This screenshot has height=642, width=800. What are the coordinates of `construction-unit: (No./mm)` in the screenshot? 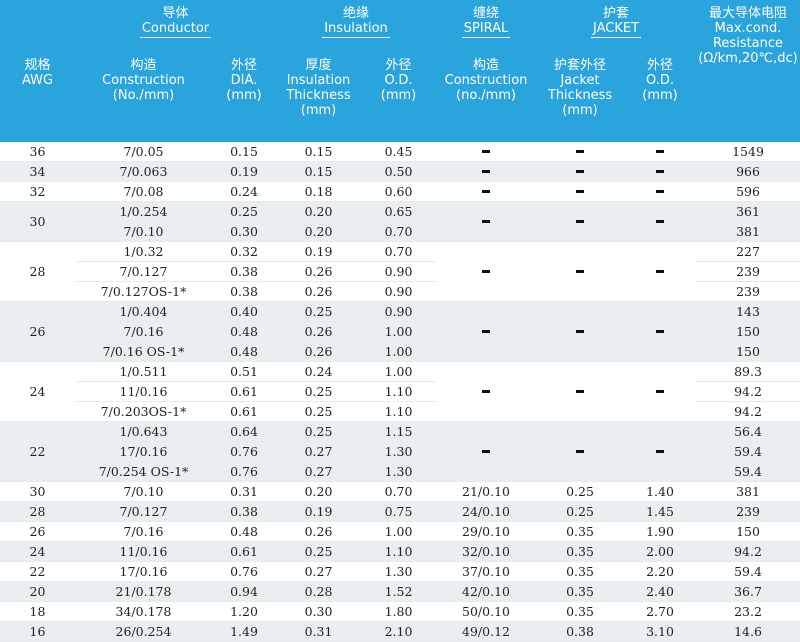 It's located at (143, 95).